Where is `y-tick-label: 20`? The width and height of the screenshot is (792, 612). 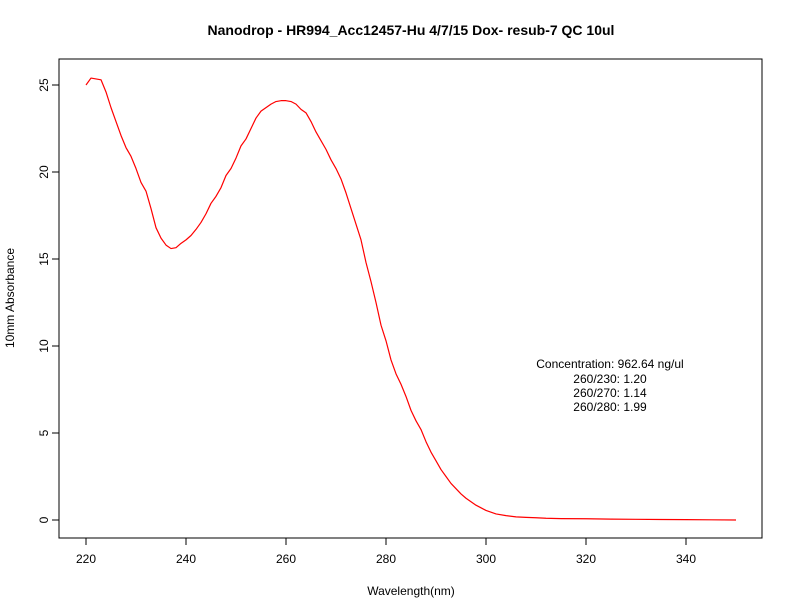 y-tick-label: 20 is located at coordinates (44, 172).